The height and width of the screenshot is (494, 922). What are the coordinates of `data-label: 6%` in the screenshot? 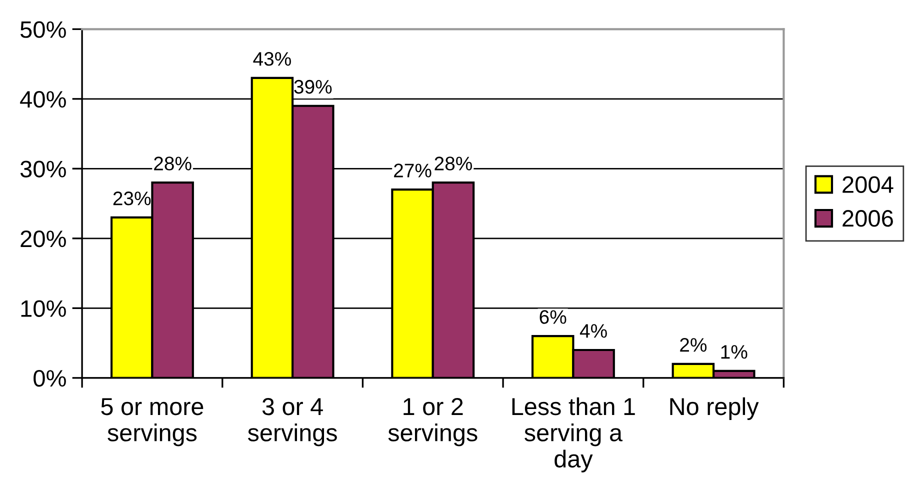 It's located at (553, 317).